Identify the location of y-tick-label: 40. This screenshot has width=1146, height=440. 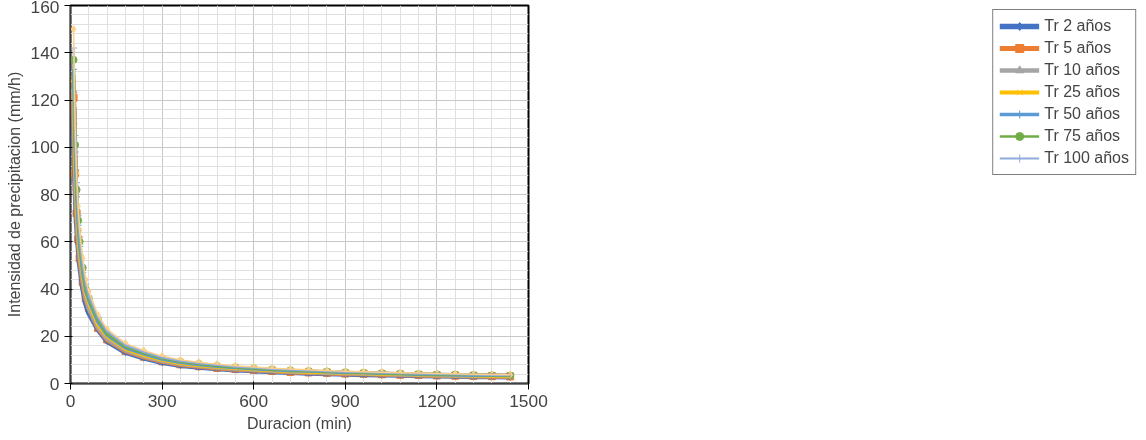
(50, 289).